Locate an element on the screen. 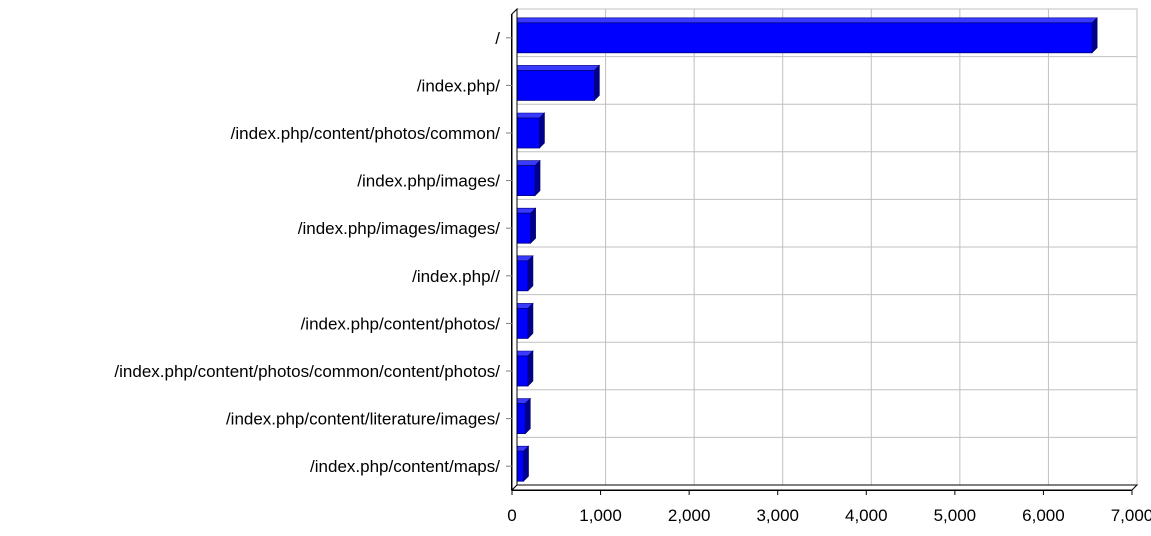 The image size is (1151, 536). category-label: / is located at coordinates (497, 38).